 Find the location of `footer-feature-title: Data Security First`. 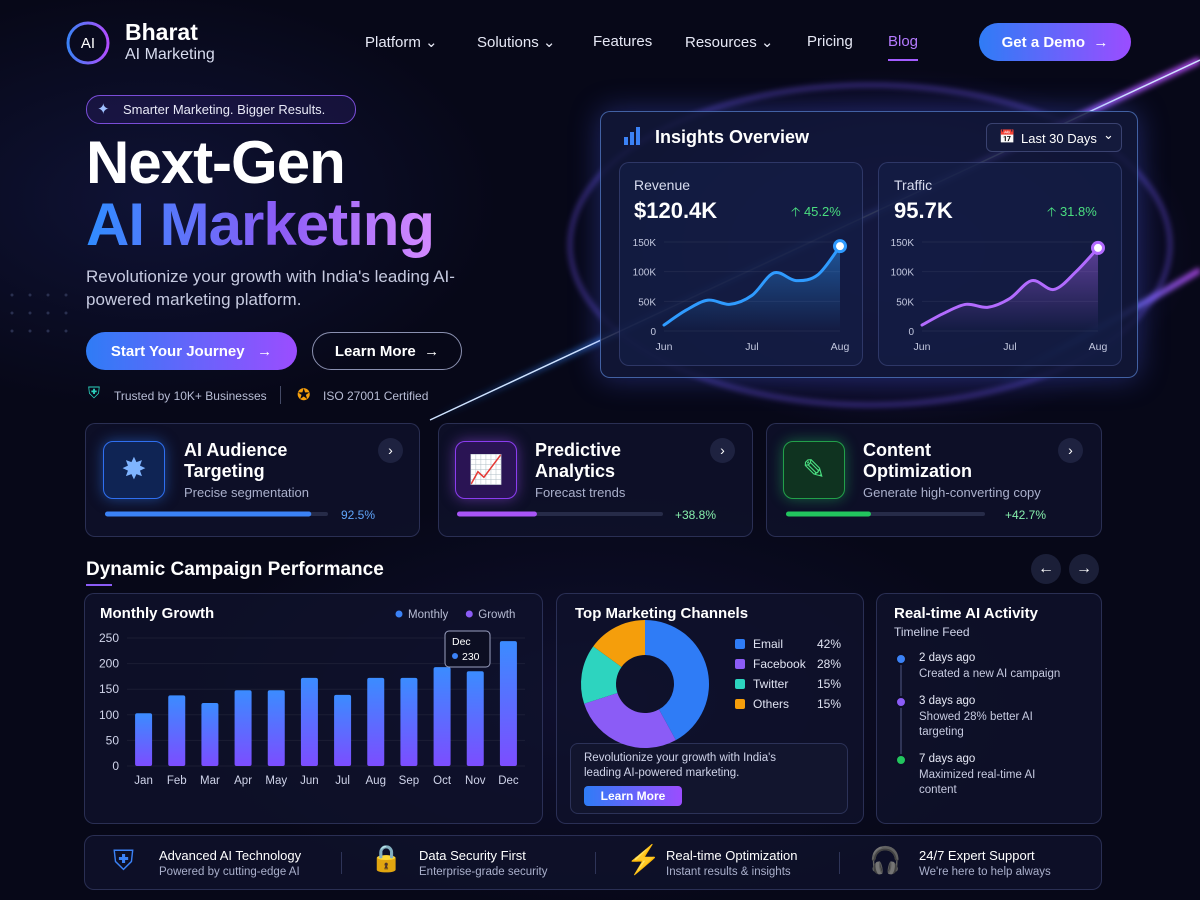

footer-feature-title: Data Security First is located at coordinates (472, 855).